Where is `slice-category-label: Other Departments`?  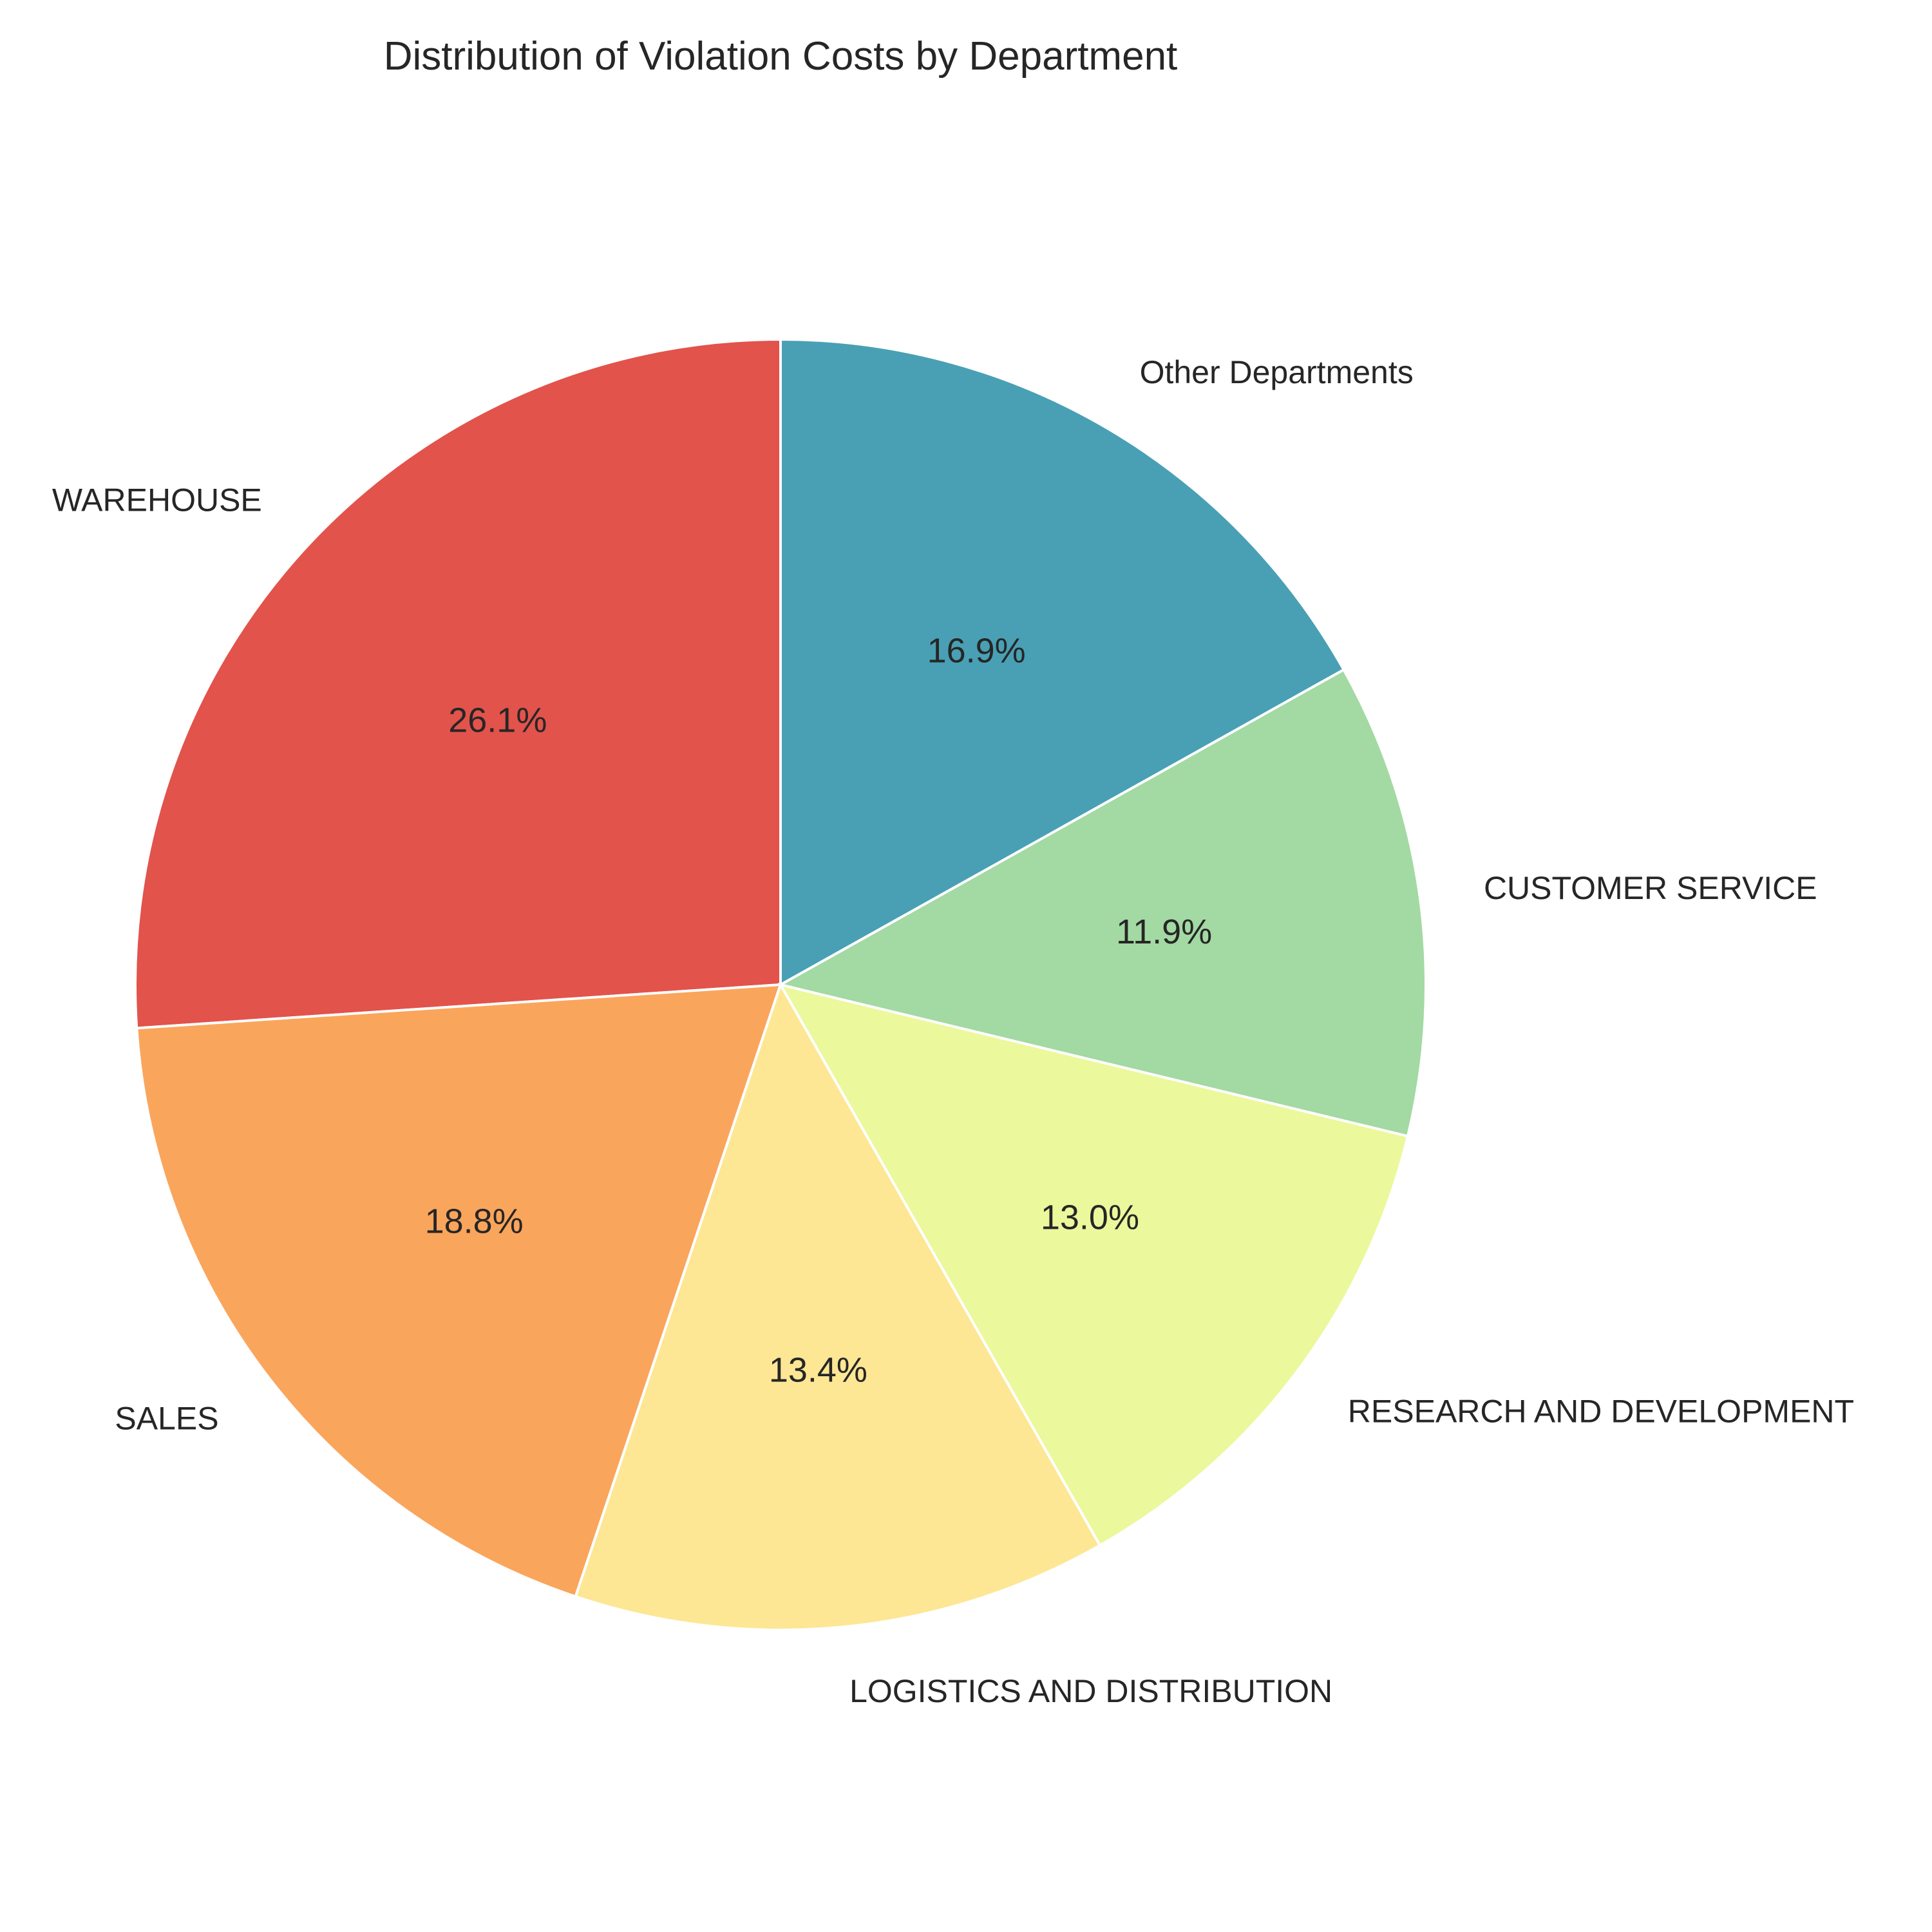
slice-category-label: Other Departments is located at coordinates (1277, 372).